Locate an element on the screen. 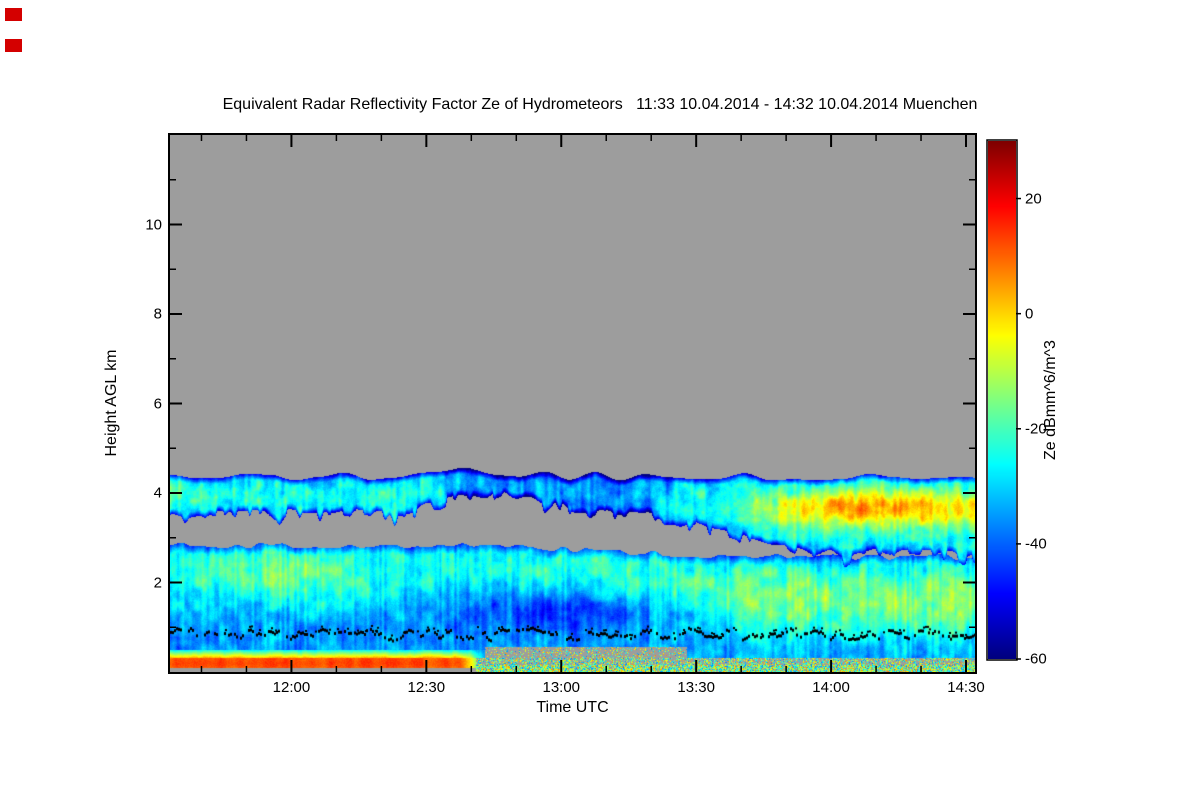 This screenshot has width=1200, height=800. red-square-artifact-bottom is located at coordinates (13, 45).